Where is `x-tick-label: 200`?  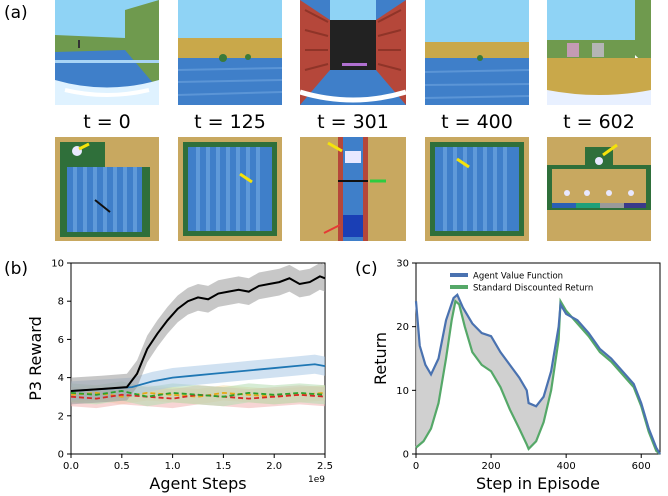 x-tick-label: 200 is located at coordinates (491, 466).